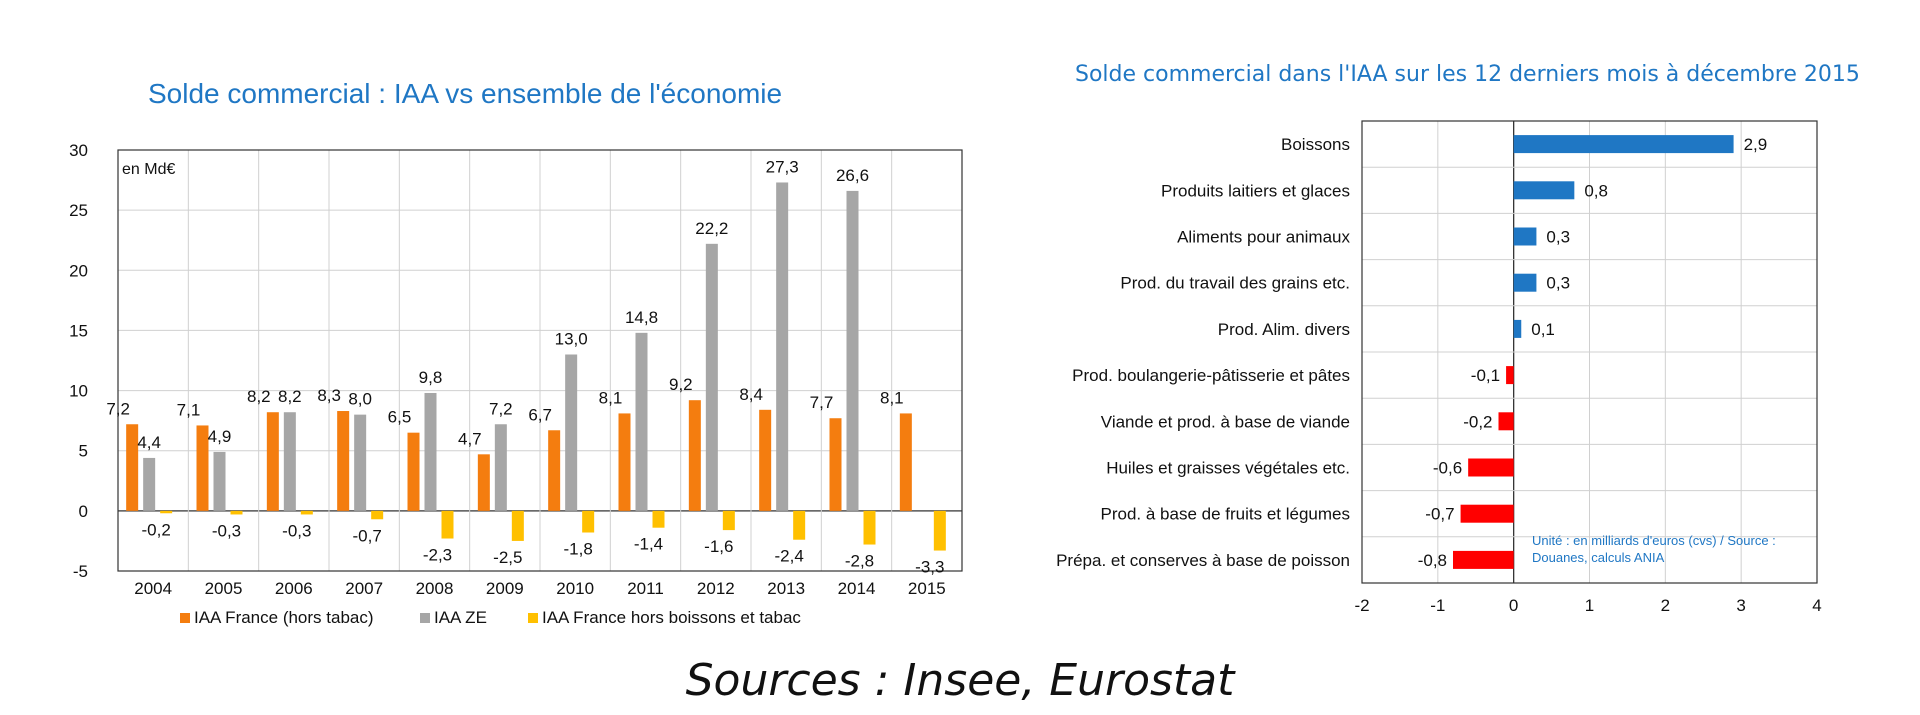 The height and width of the screenshot is (715, 1920). What do you see at coordinates (540, 414) in the screenshot?
I see `data-label: 6,7` at bounding box center [540, 414].